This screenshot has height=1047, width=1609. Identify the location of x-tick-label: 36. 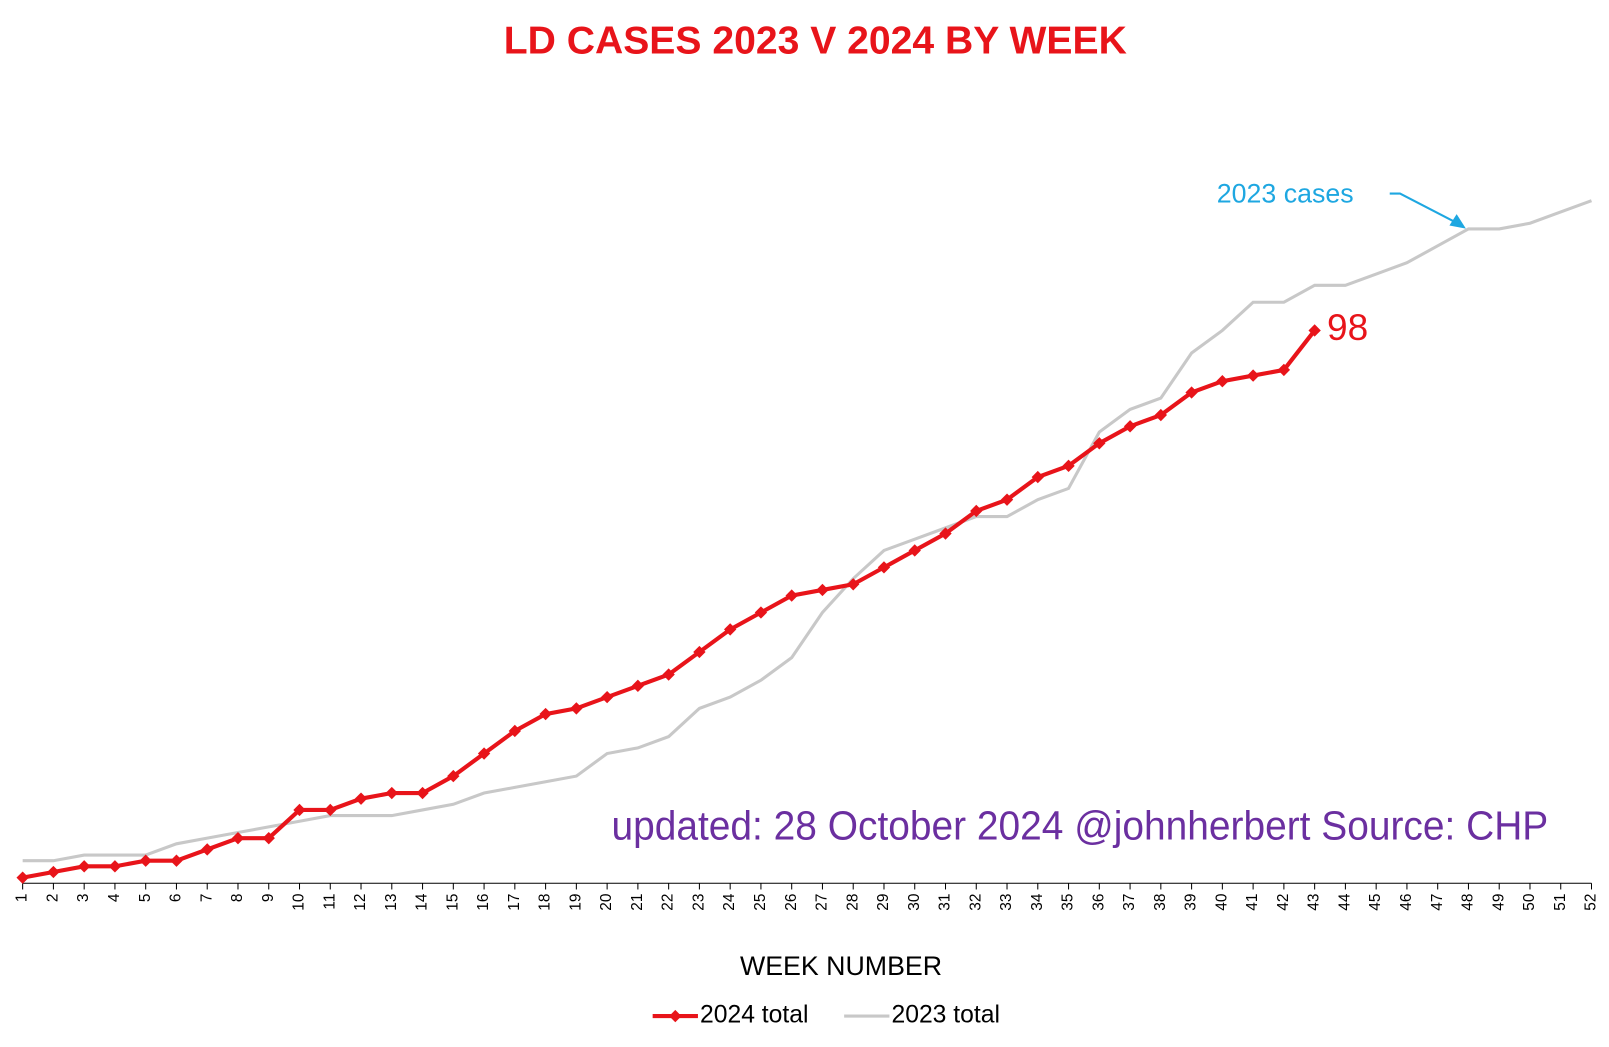
(1098, 902).